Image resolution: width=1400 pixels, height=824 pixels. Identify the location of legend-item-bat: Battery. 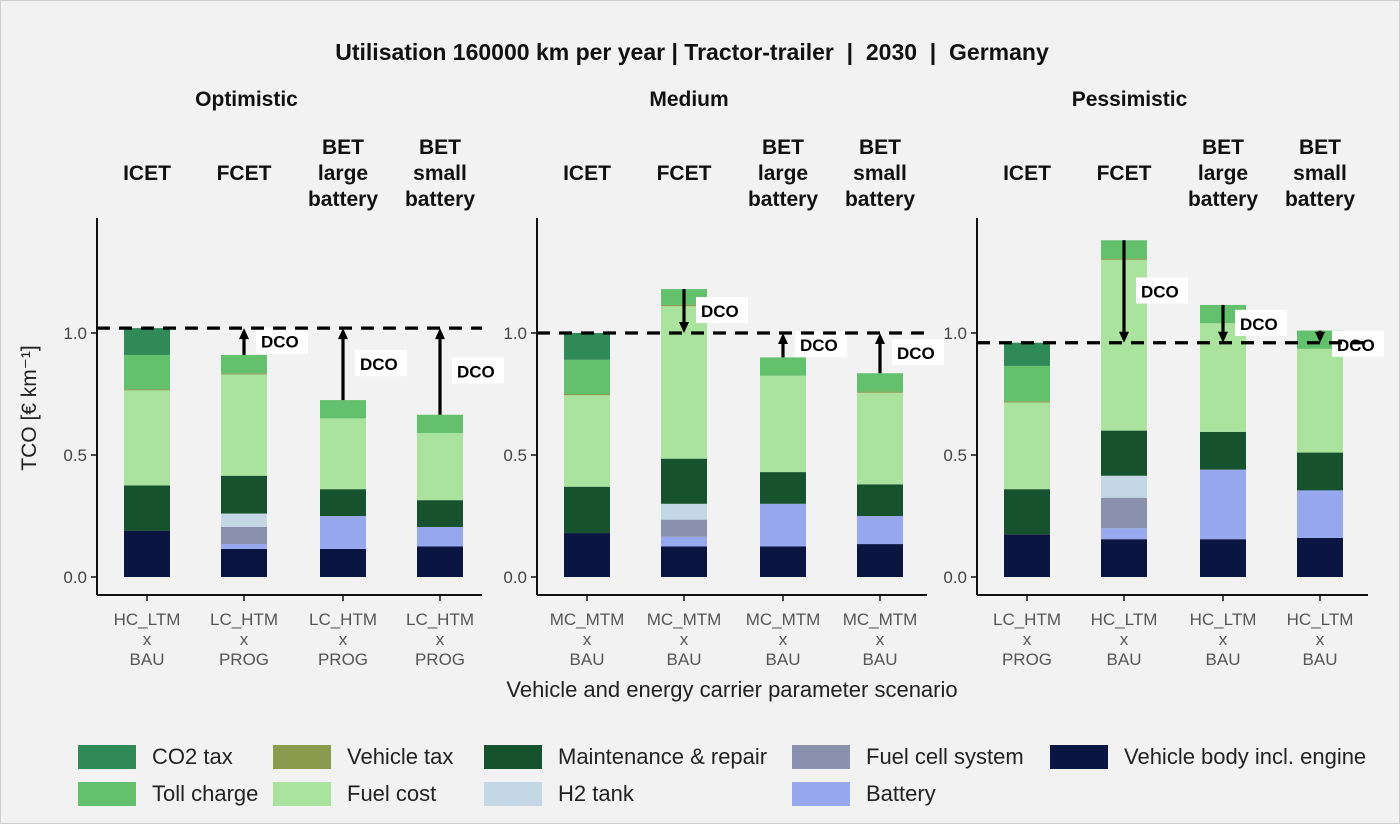
(864, 794).